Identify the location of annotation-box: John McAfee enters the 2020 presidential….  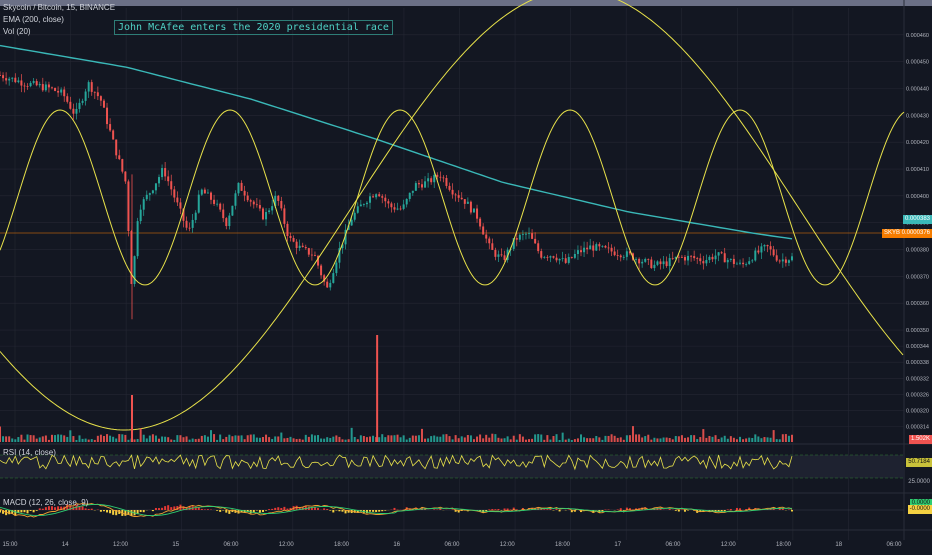
(253, 27).